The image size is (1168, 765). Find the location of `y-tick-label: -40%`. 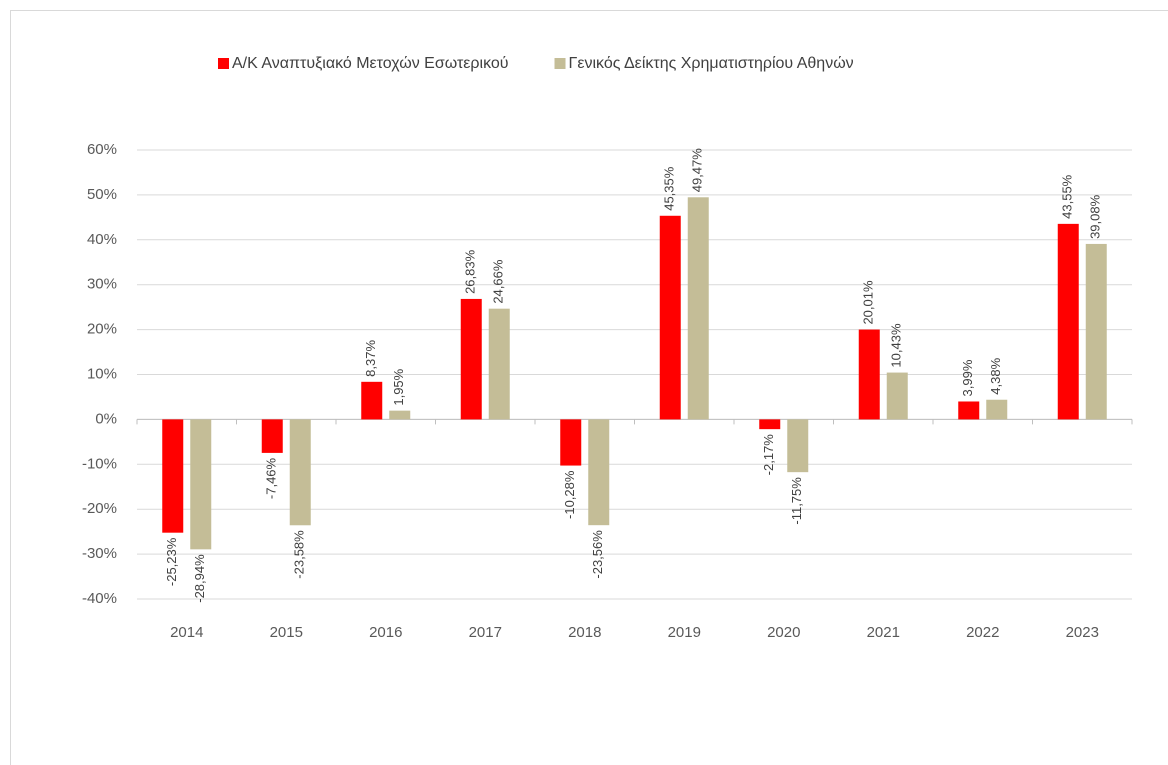

y-tick-label: -40% is located at coordinates (99, 598).